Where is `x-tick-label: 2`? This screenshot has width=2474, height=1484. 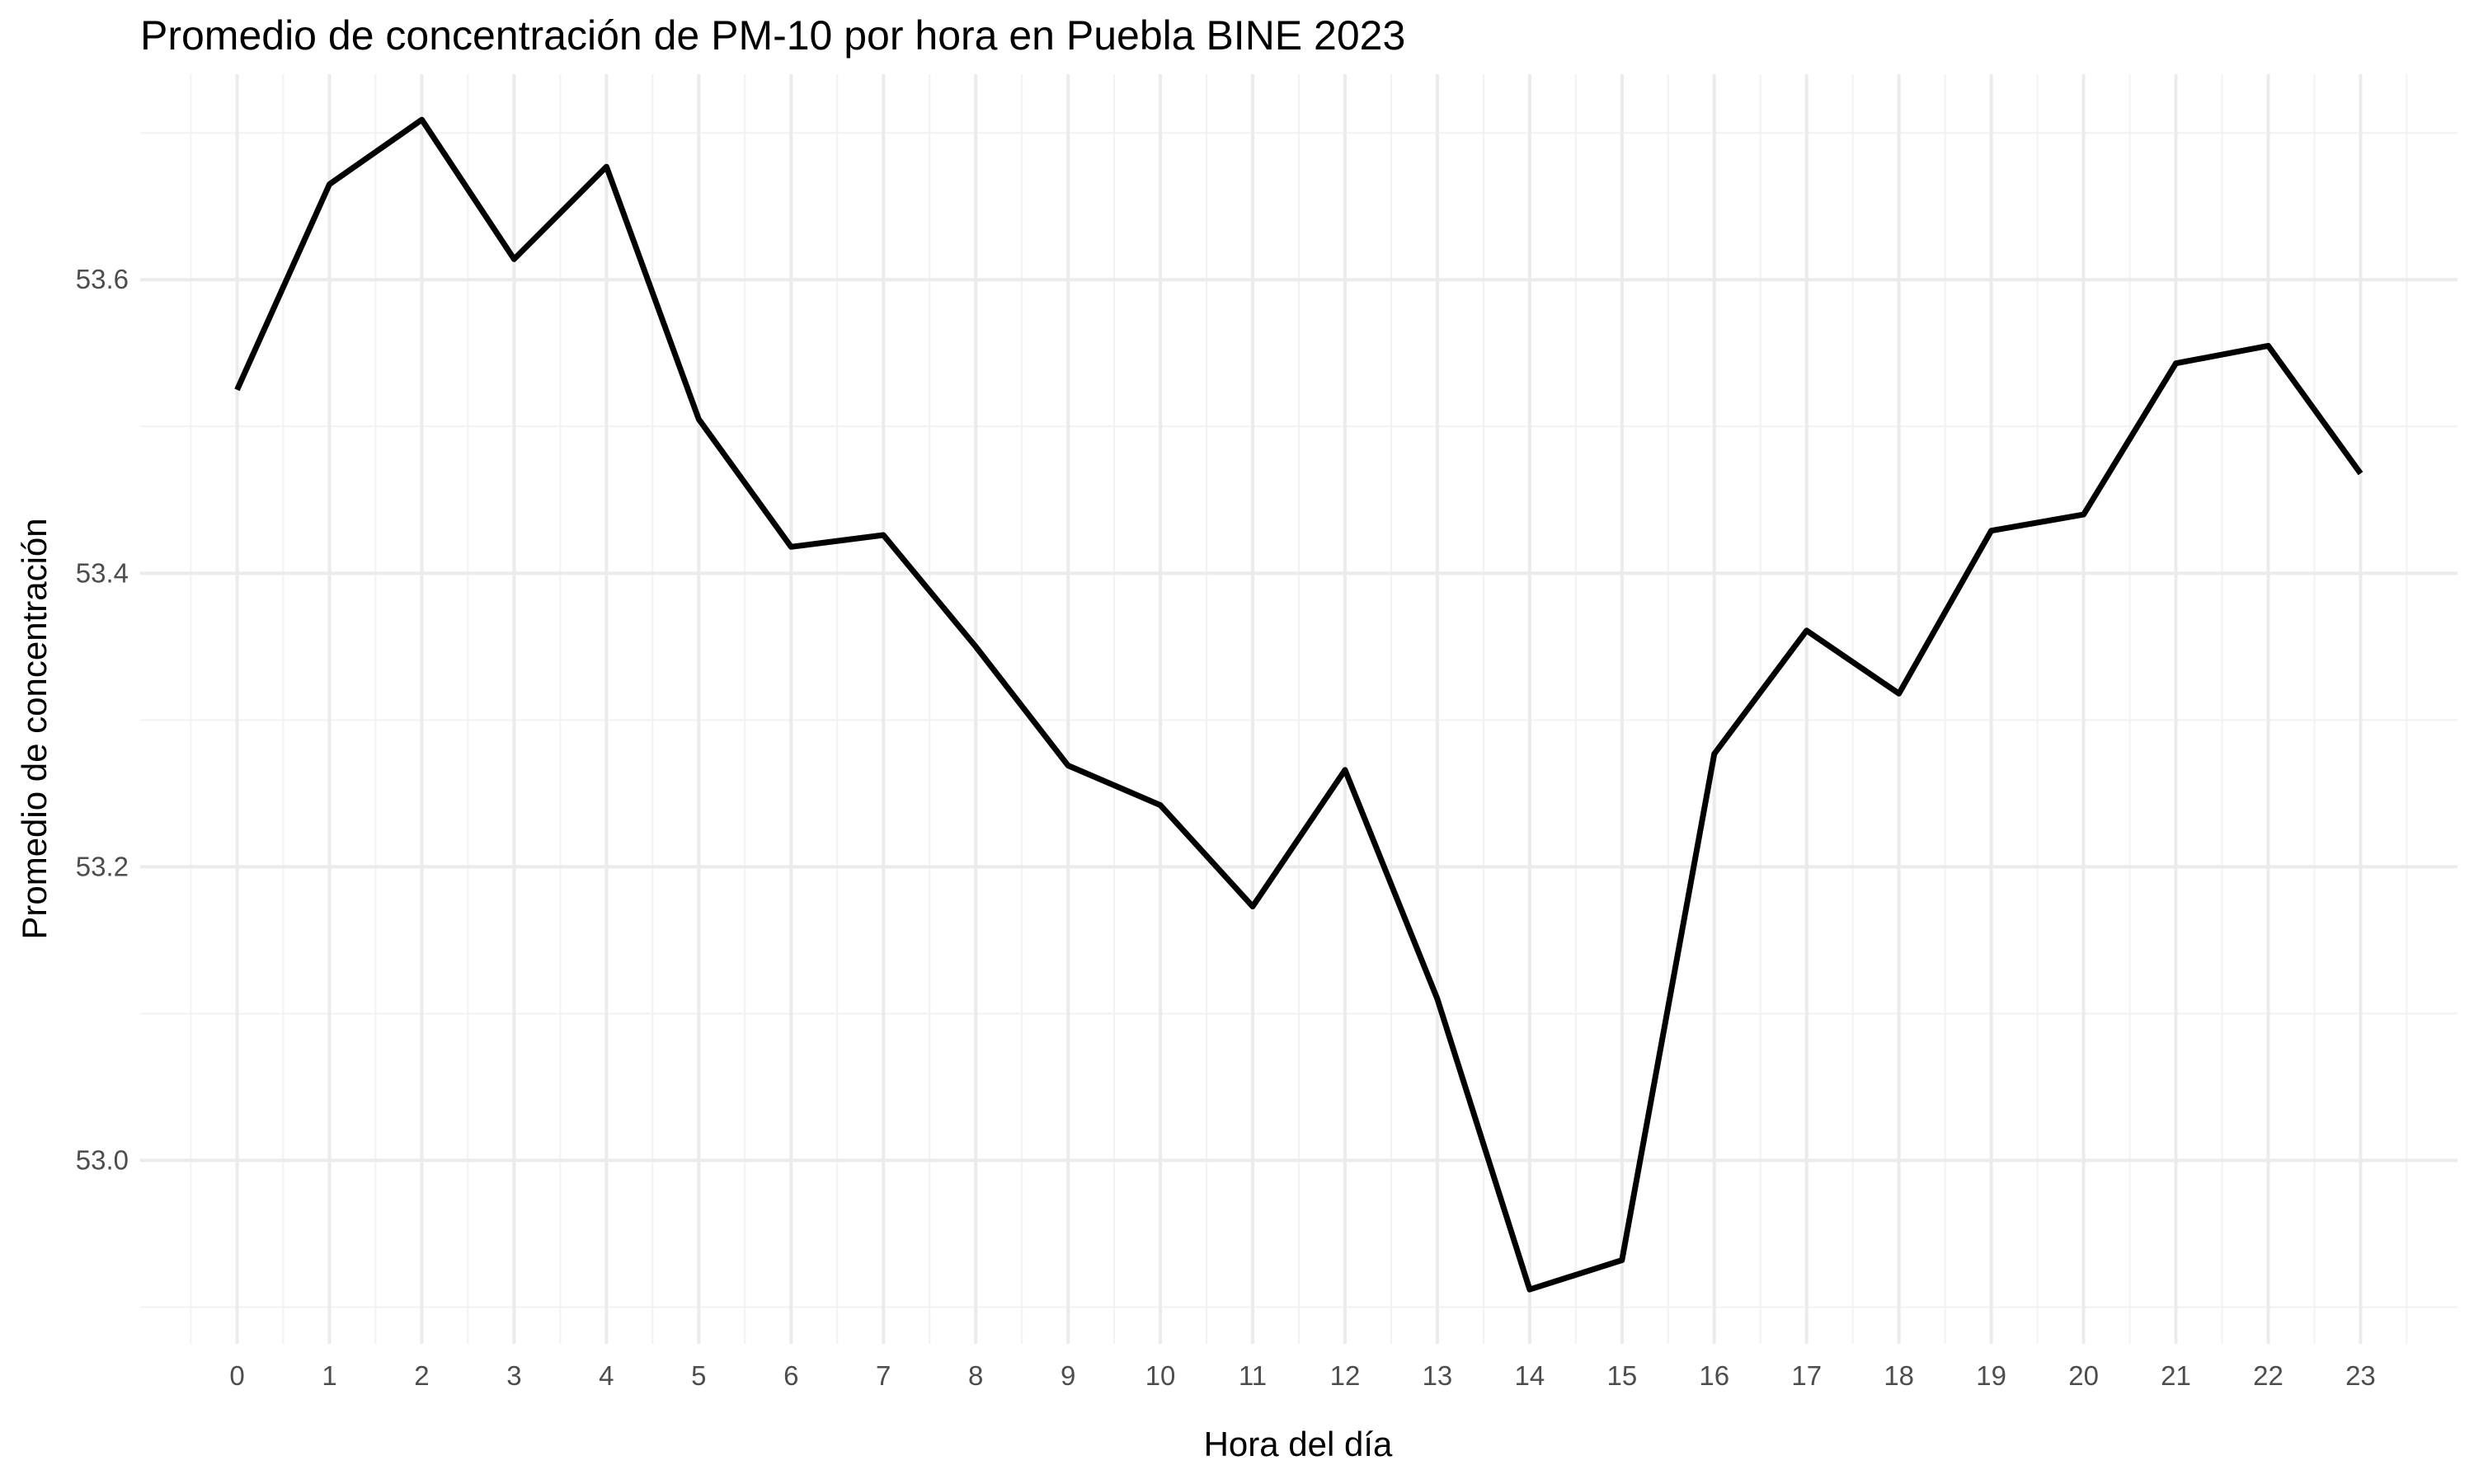 x-tick-label: 2 is located at coordinates (421, 1375).